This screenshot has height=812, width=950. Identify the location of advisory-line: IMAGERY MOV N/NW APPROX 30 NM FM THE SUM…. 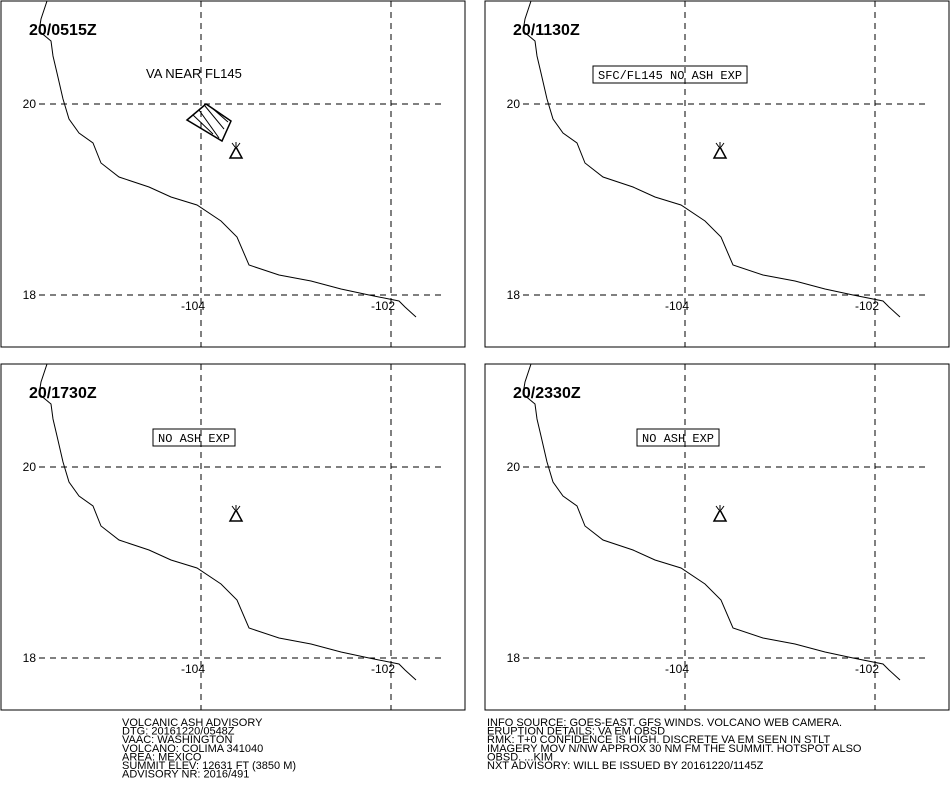
(674, 749).